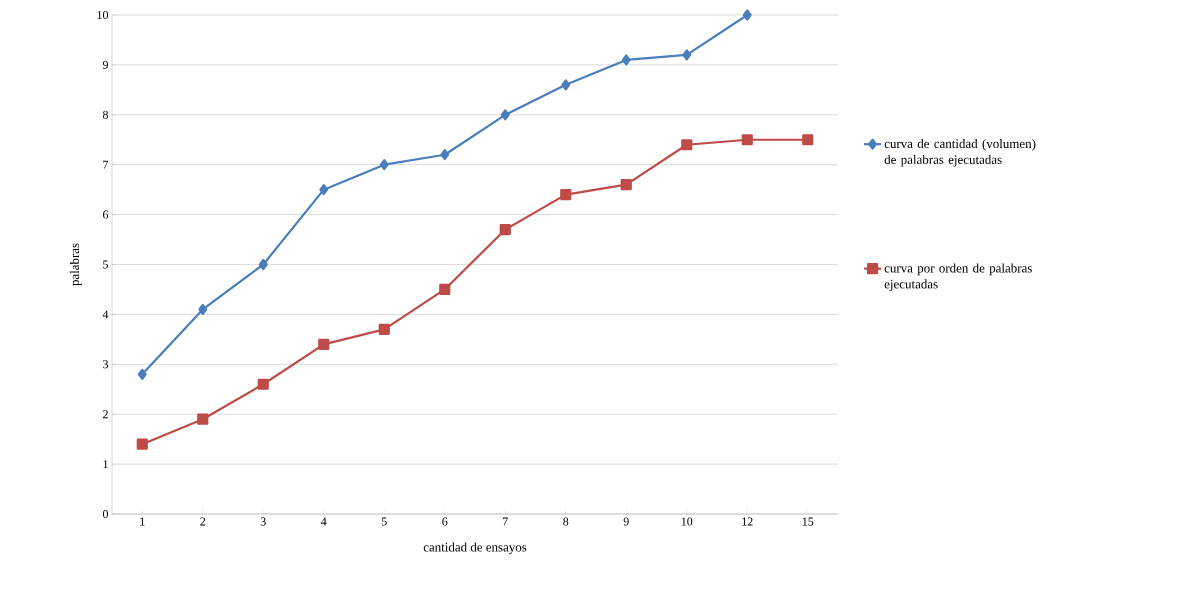  I want to click on y-tick-label: 0, so click(105, 514).